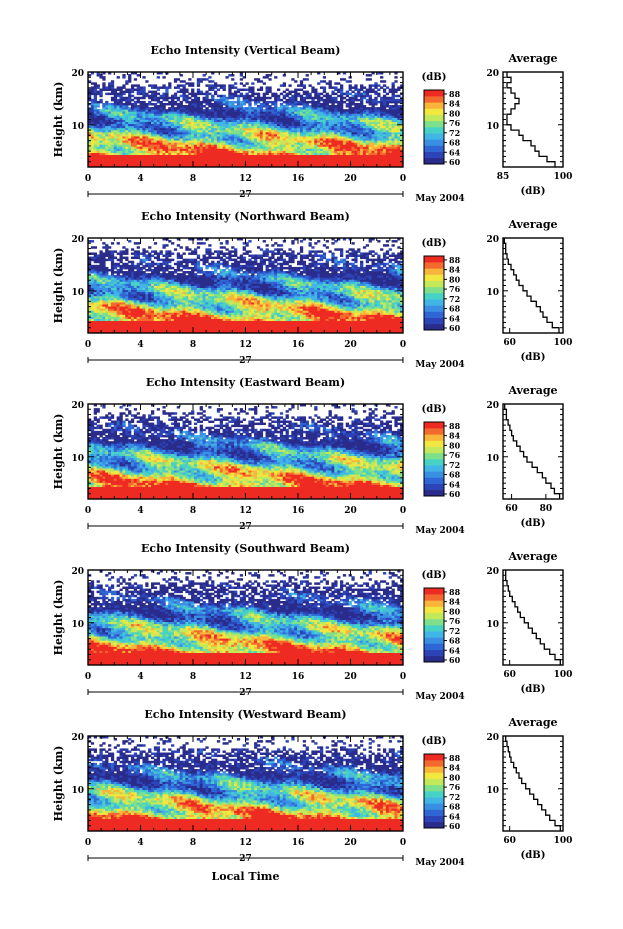 Image resolution: width=623 pixels, height=929 pixels. I want to click on heatmap, so click(245, 119).